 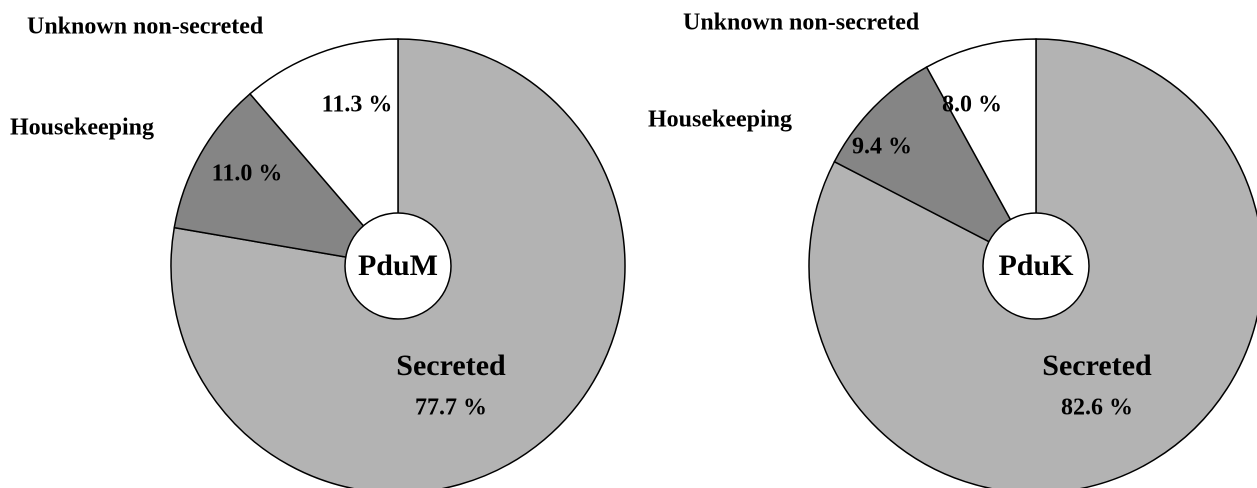 I want to click on center-label: PduM, so click(x=398, y=265).